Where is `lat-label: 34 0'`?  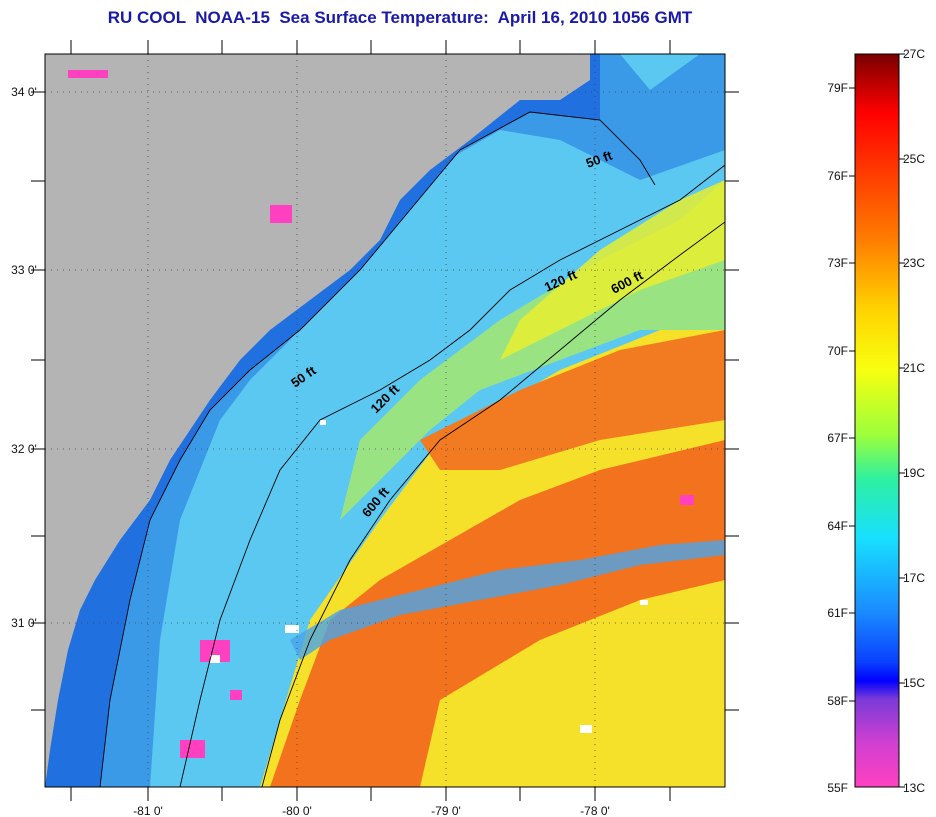
lat-label: 34 0' is located at coordinates (24, 92).